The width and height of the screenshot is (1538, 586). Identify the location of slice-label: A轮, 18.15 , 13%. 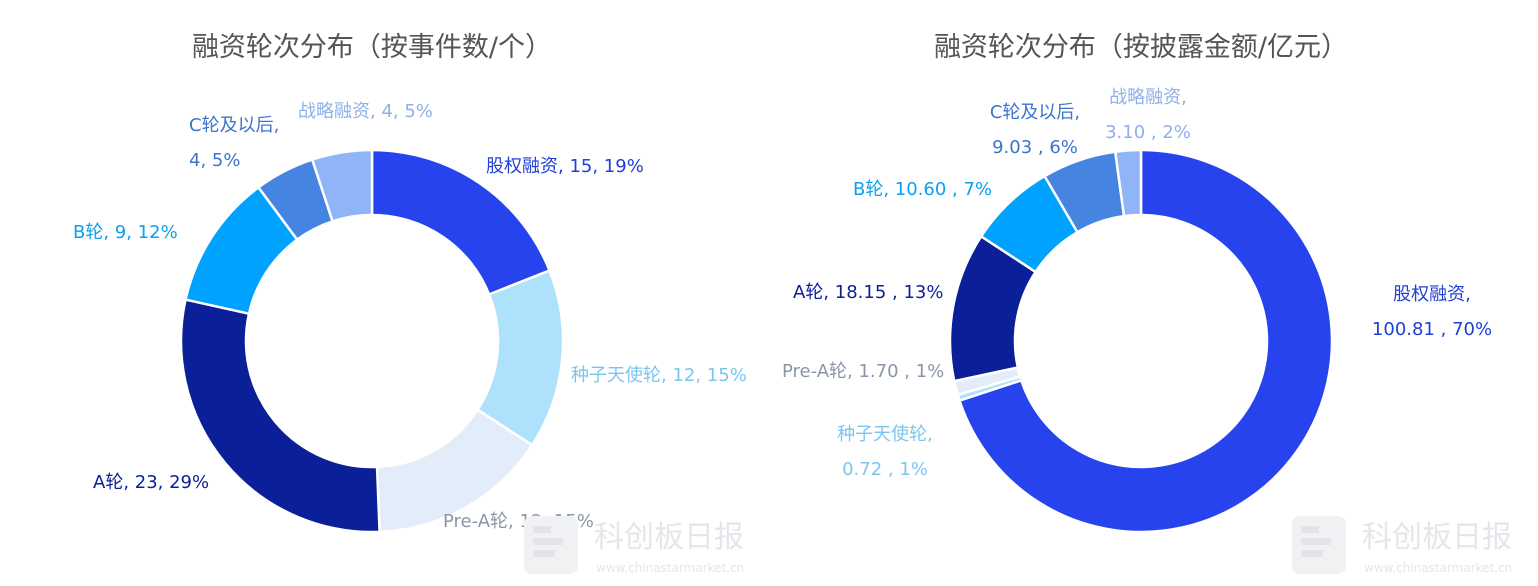
(868, 292).